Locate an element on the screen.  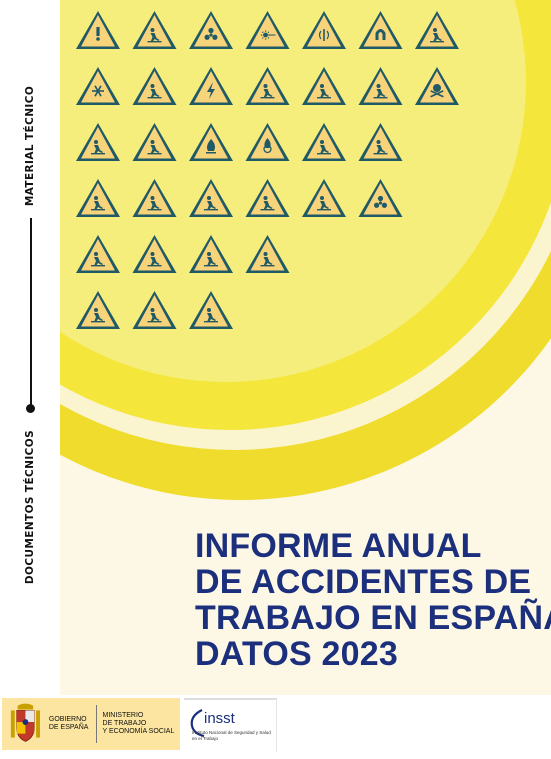
warning-sign-biological-hazard-icon is located at coordinates (98, 142).